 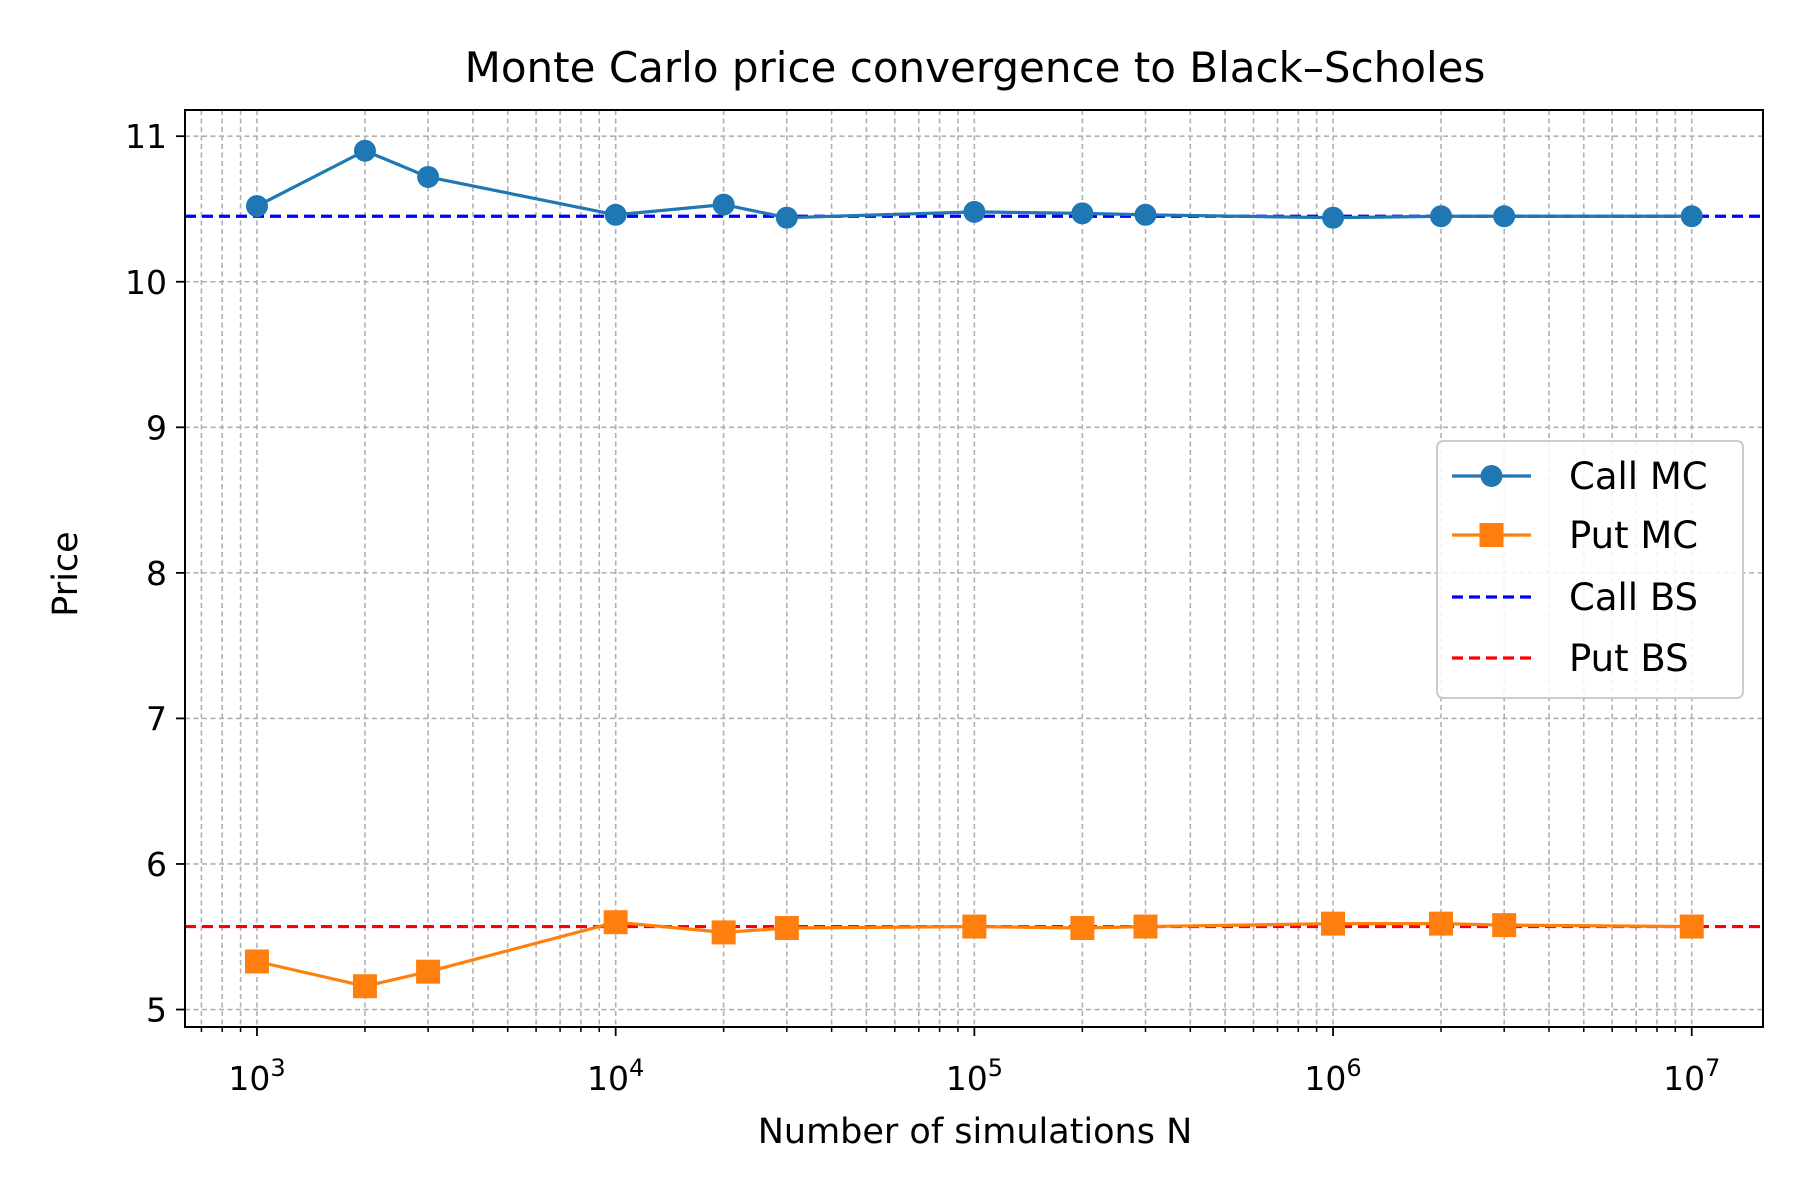 I want to click on x-tick-label: 10⁶, so click(x=1332, y=1076).